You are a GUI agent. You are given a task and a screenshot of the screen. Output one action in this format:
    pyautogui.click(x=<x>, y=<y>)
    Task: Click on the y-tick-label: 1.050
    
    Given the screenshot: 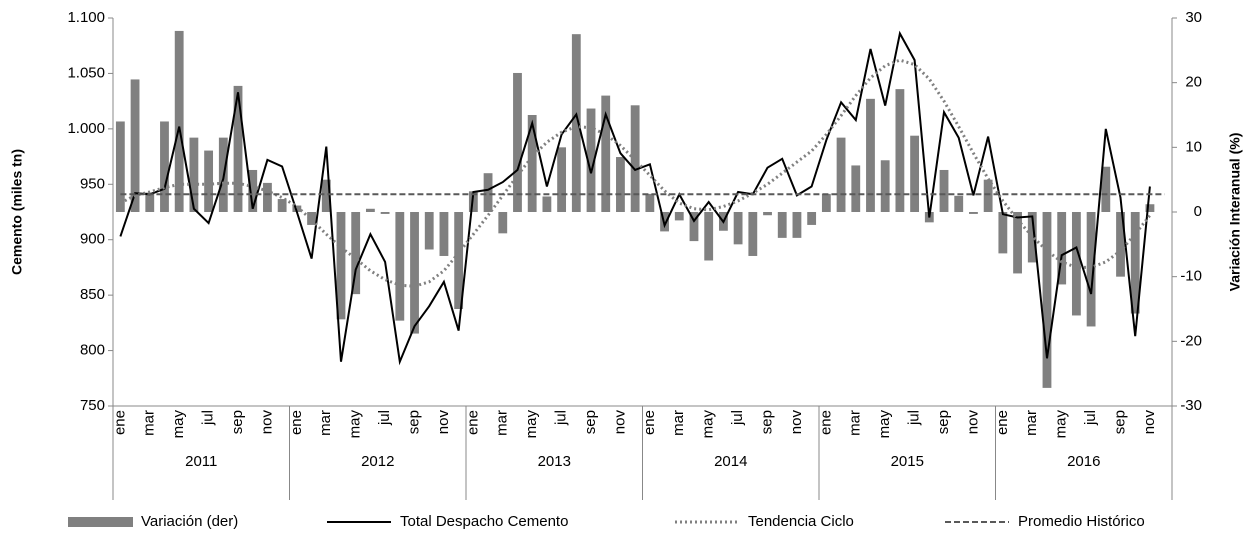 What is the action you would take?
    pyautogui.click(x=86, y=72)
    